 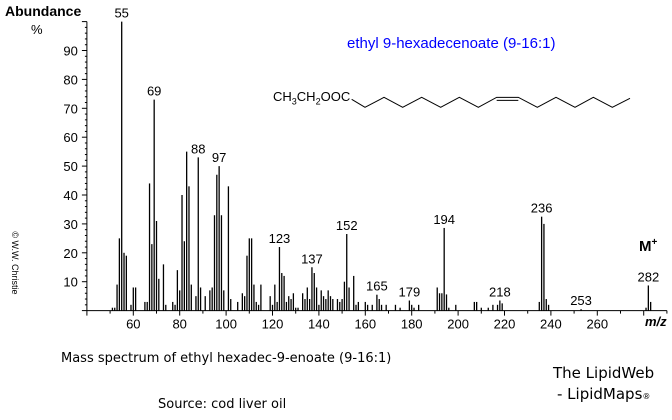 I want to click on formula-ooc: OOC, so click(x=335, y=96).